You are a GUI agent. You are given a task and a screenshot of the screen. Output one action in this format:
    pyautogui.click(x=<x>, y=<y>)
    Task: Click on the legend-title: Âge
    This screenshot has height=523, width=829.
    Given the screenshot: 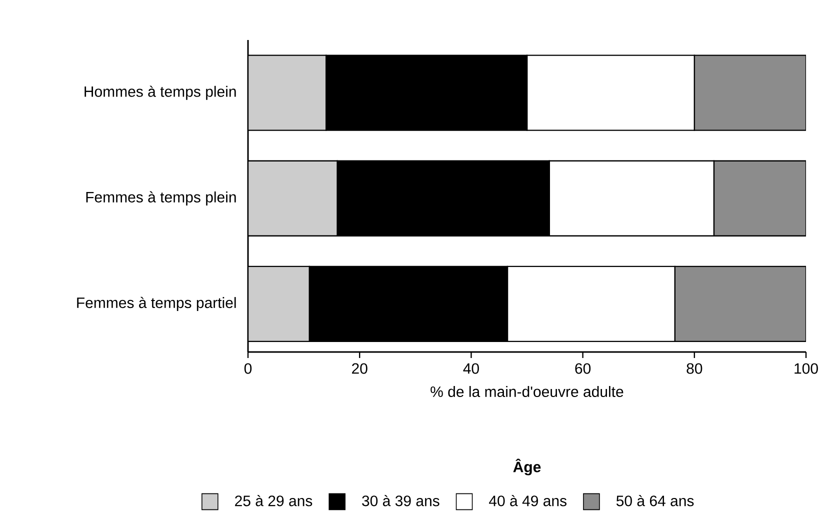 What is the action you would take?
    pyautogui.click(x=527, y=467)
    